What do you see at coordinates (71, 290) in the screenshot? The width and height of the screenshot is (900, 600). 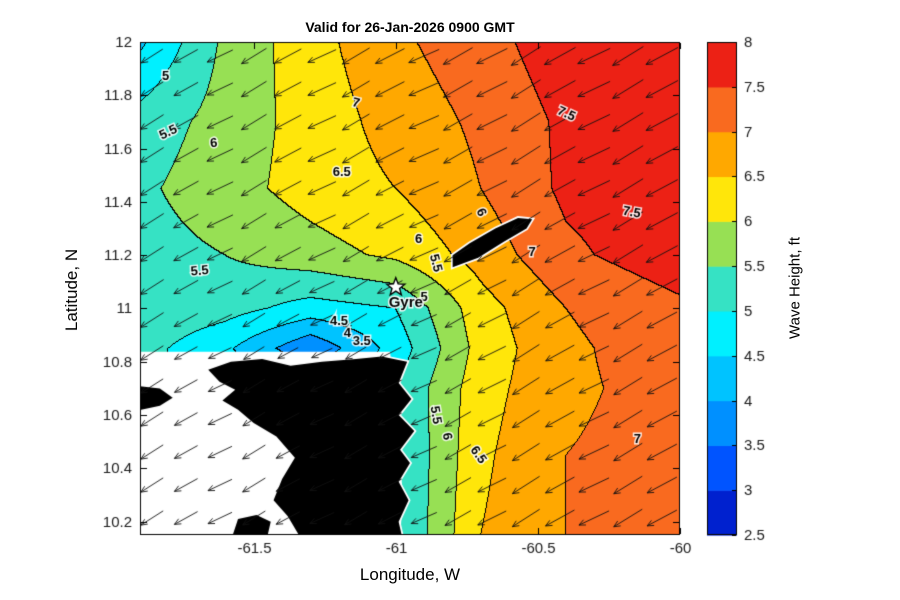 I see `y-axis-label: Latitude, N` at bounding box center [71, 290].